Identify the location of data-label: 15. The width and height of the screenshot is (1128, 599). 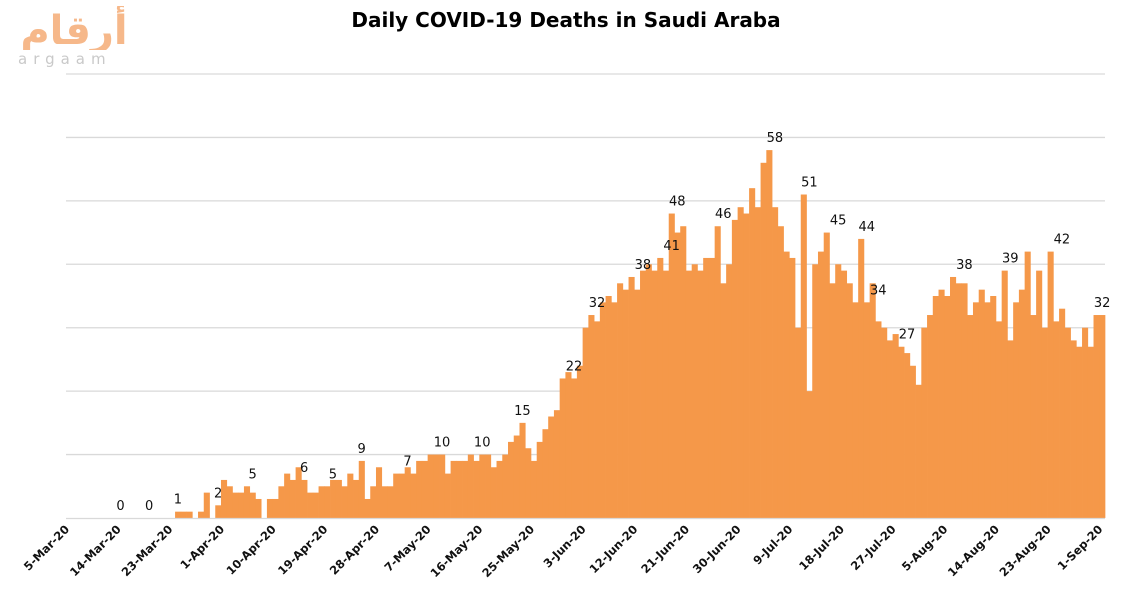
(522, 411).